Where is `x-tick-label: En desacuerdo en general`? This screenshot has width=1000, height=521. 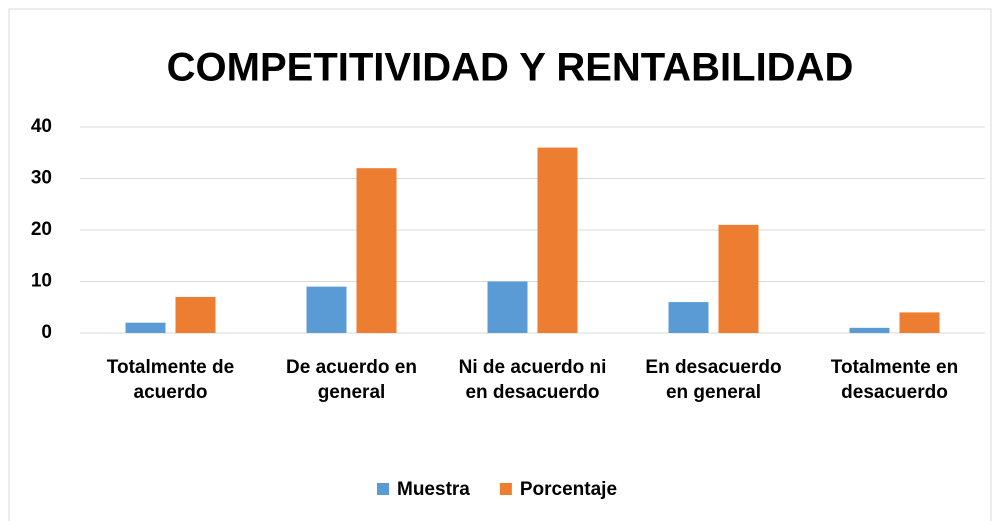
x-tick-label: En desacuerdo en general is located at coordinates (713, 380).